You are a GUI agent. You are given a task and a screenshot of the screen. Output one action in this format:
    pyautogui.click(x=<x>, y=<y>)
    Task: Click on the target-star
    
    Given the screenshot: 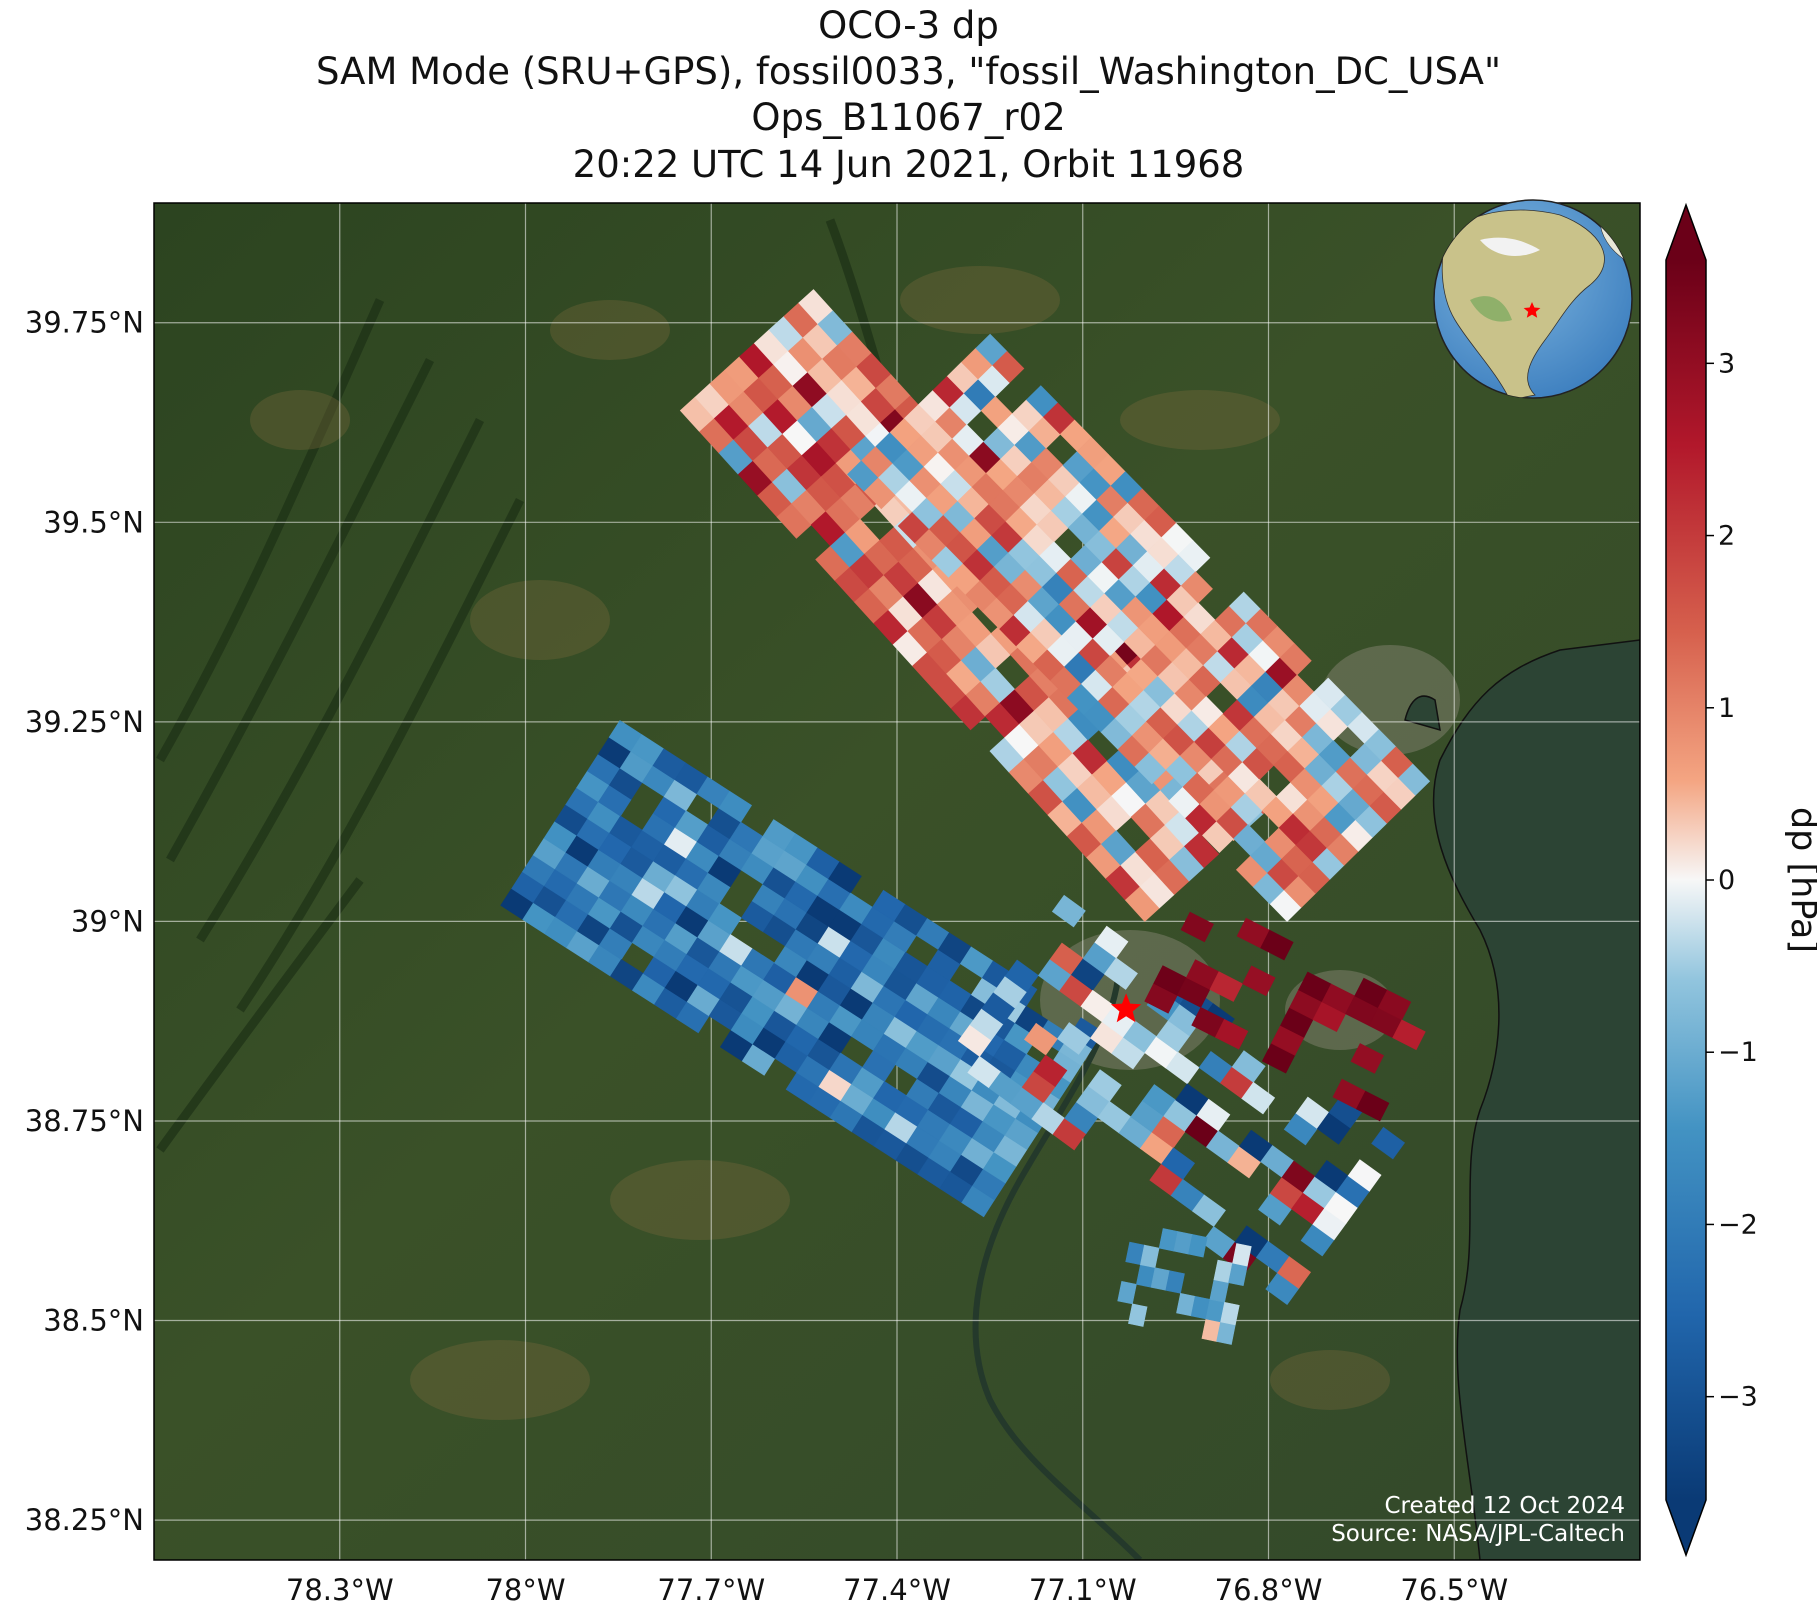 What is the action you would take?
    pyautogui.click(x=1126, y=1008)
    